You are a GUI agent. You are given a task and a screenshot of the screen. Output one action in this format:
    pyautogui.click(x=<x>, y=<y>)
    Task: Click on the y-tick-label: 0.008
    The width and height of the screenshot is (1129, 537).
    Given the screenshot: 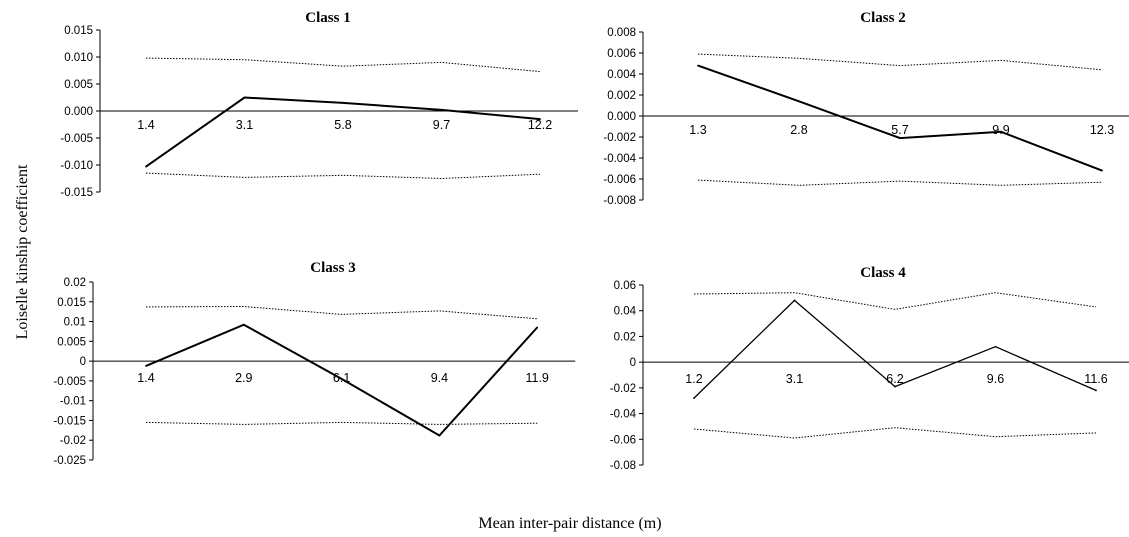 What is the action you would take?
    pyautogui.click(x=621, y=33)
    